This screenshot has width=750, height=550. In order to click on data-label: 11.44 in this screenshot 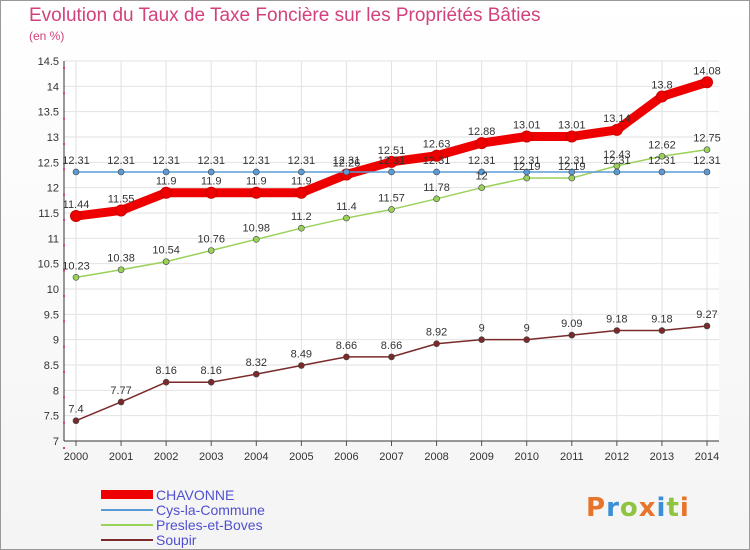, I will do `click(76, 205)`.